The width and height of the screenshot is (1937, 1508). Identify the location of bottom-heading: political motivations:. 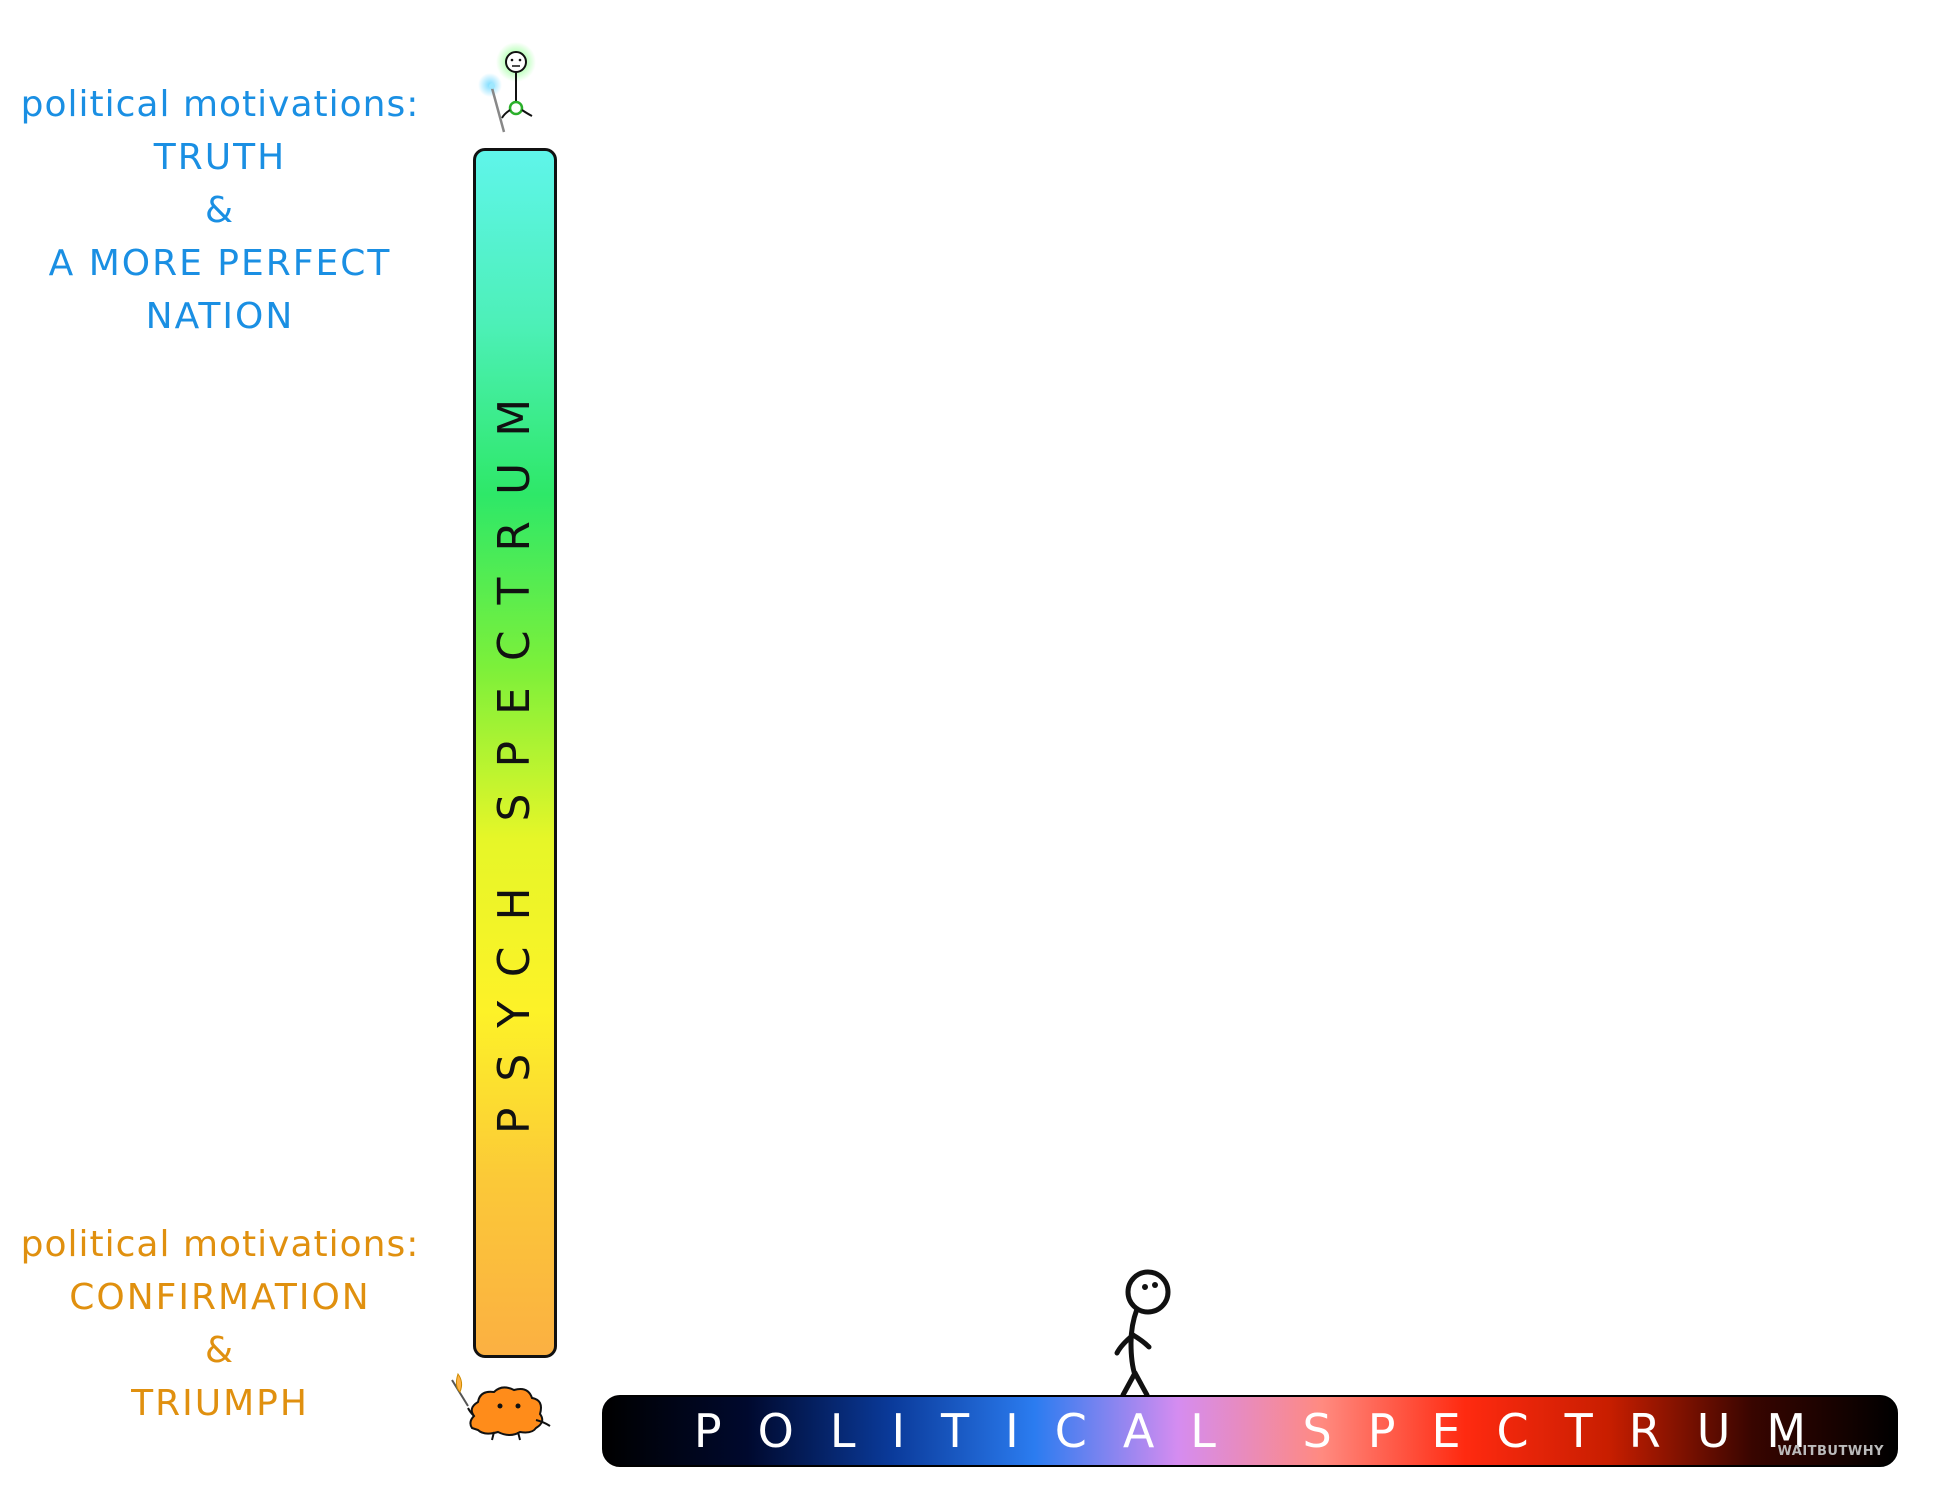
(220, 1244).